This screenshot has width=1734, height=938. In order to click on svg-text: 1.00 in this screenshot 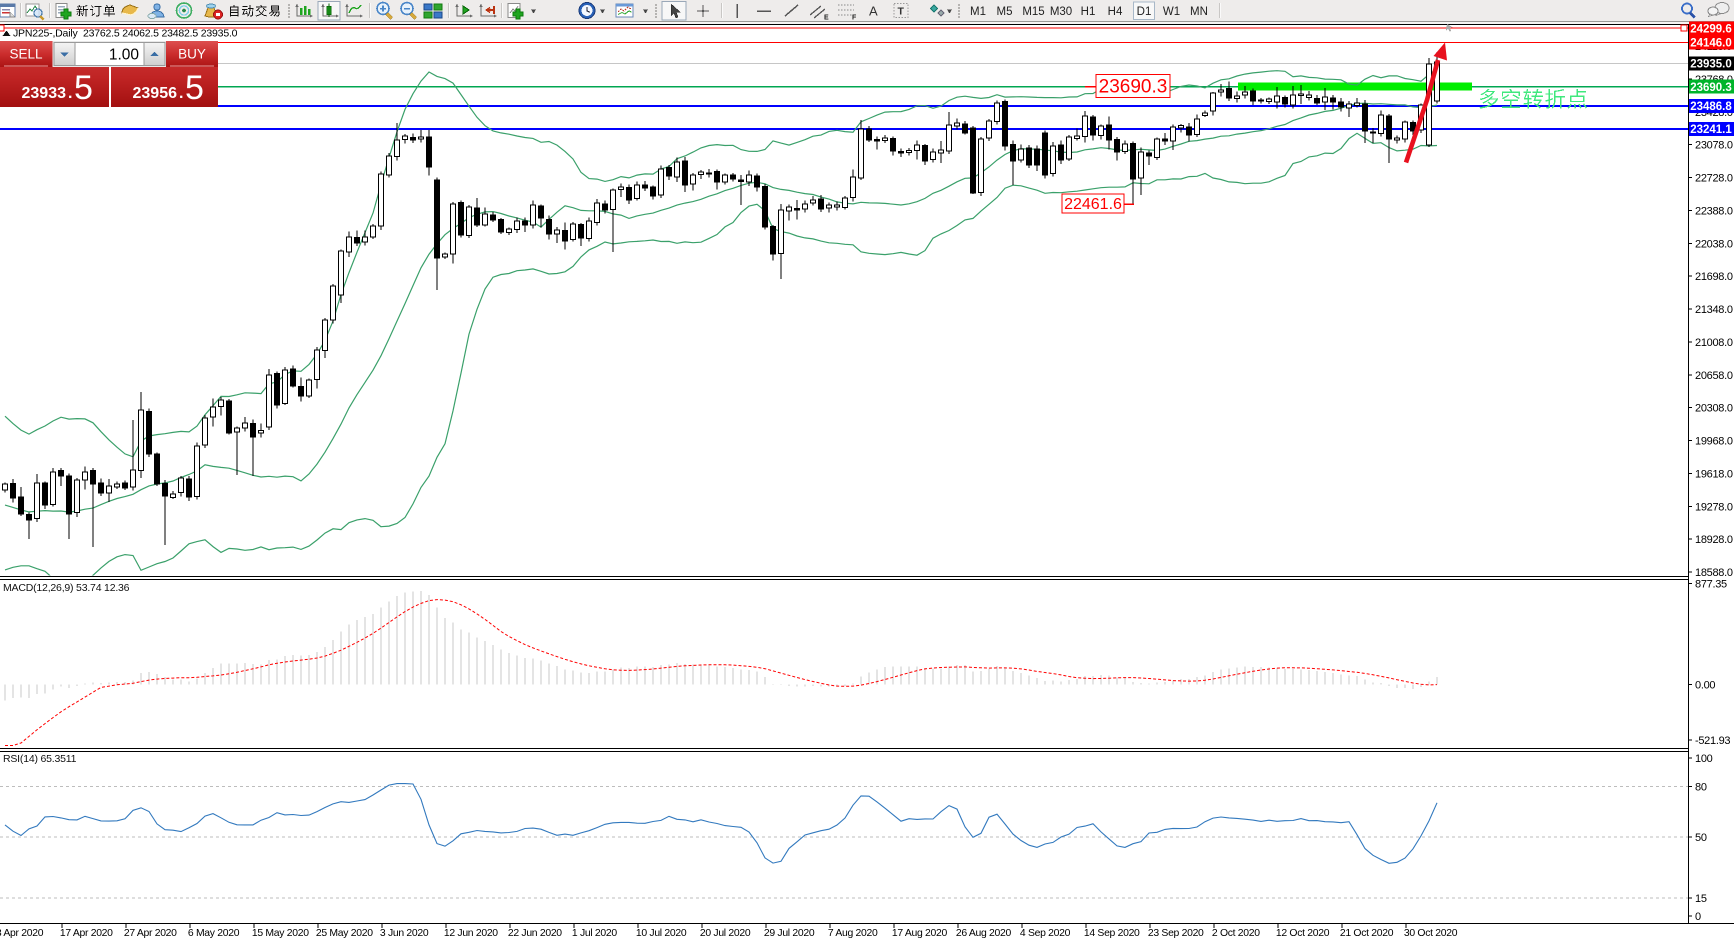, I will do `click(124, 55)`.